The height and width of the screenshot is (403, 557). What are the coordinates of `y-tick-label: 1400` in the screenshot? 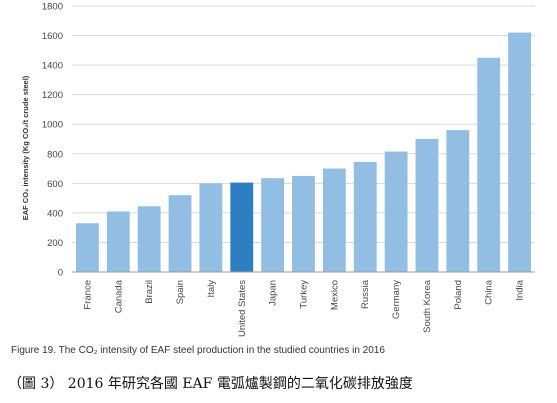 It's located at (52, 66).